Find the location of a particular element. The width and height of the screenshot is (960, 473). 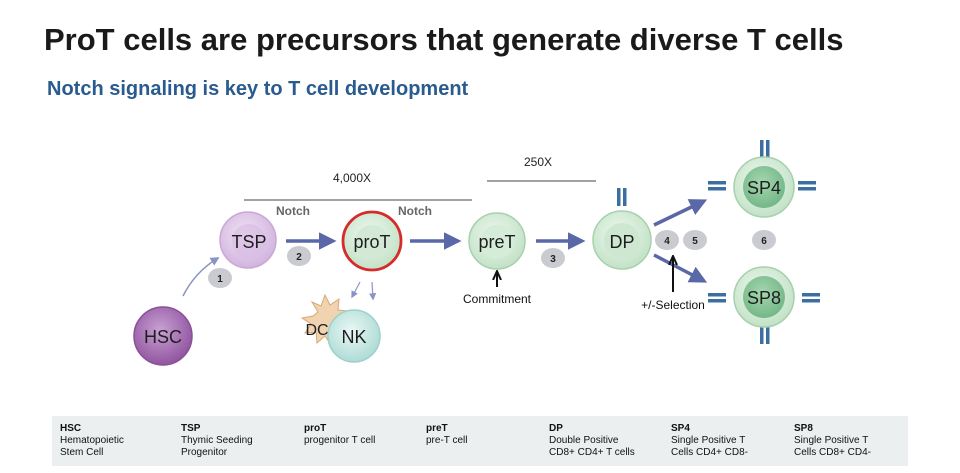

step-badge-2-label: 2 is located at coordinates (299, 257).